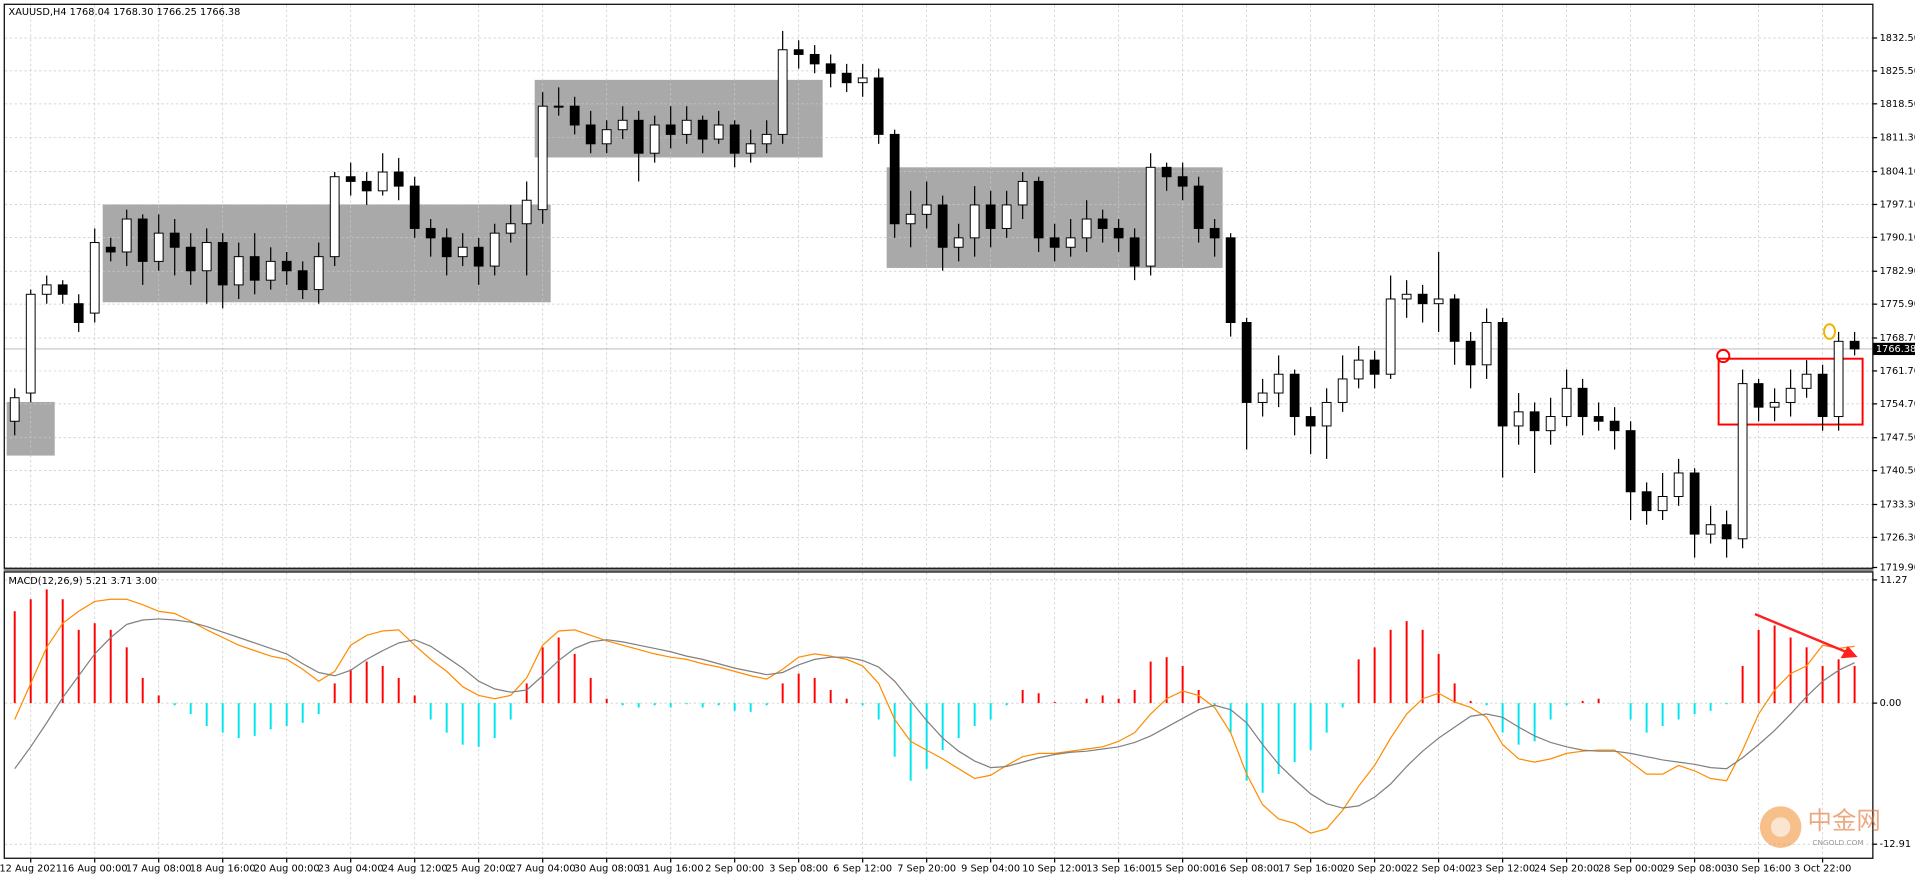  Describe the element at coordinates (1502, 869) in the screenshot. I see `x-tick-label: 23 Sep 12:00` at that location.